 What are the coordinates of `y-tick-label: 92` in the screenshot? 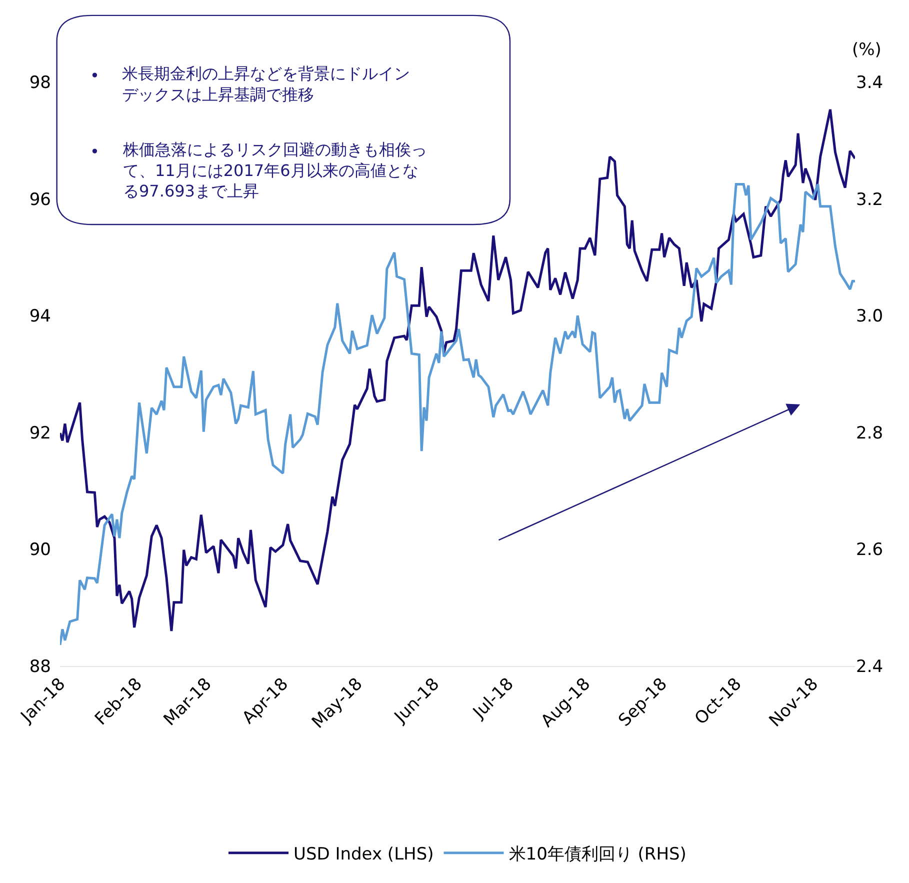 It's located at (40, 433).